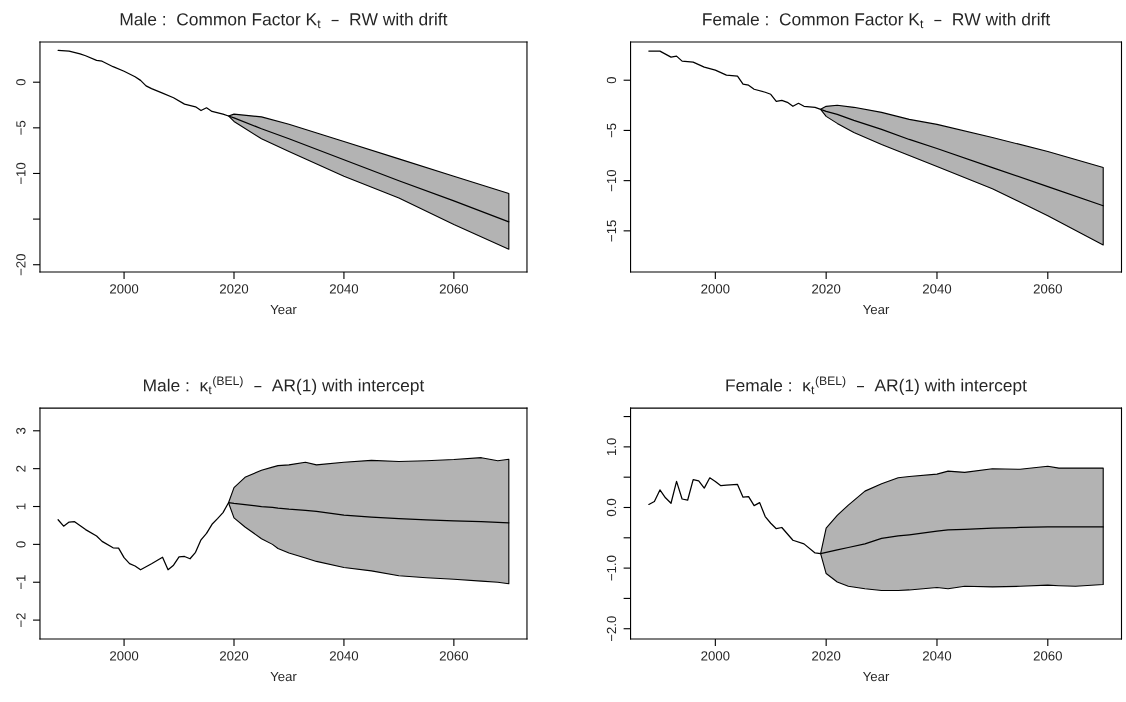 This screenshot has width=1126, height=702. Describe the element at coordinates (611, 447) in the screenshot. I see `y-tick-label: 1.0` at that location.